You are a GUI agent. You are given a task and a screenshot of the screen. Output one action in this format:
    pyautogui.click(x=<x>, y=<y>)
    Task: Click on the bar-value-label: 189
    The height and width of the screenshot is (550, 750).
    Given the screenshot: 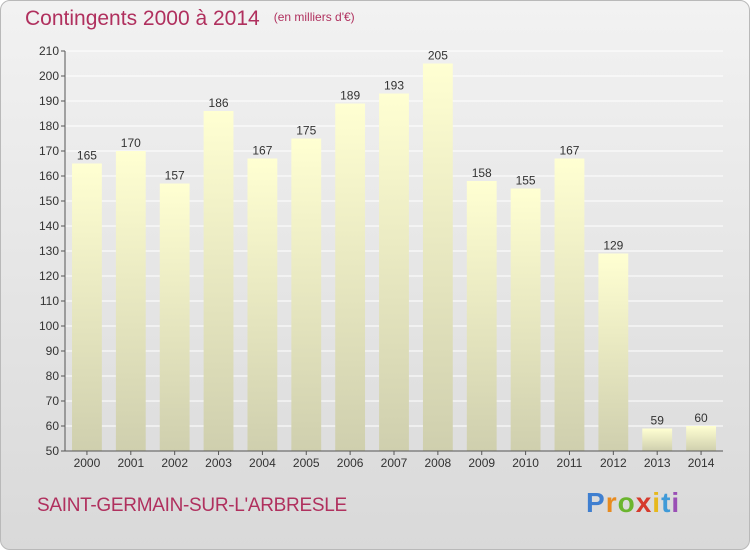 What is the action you would take?
    pyautogui.click(x=350, y=96)
    